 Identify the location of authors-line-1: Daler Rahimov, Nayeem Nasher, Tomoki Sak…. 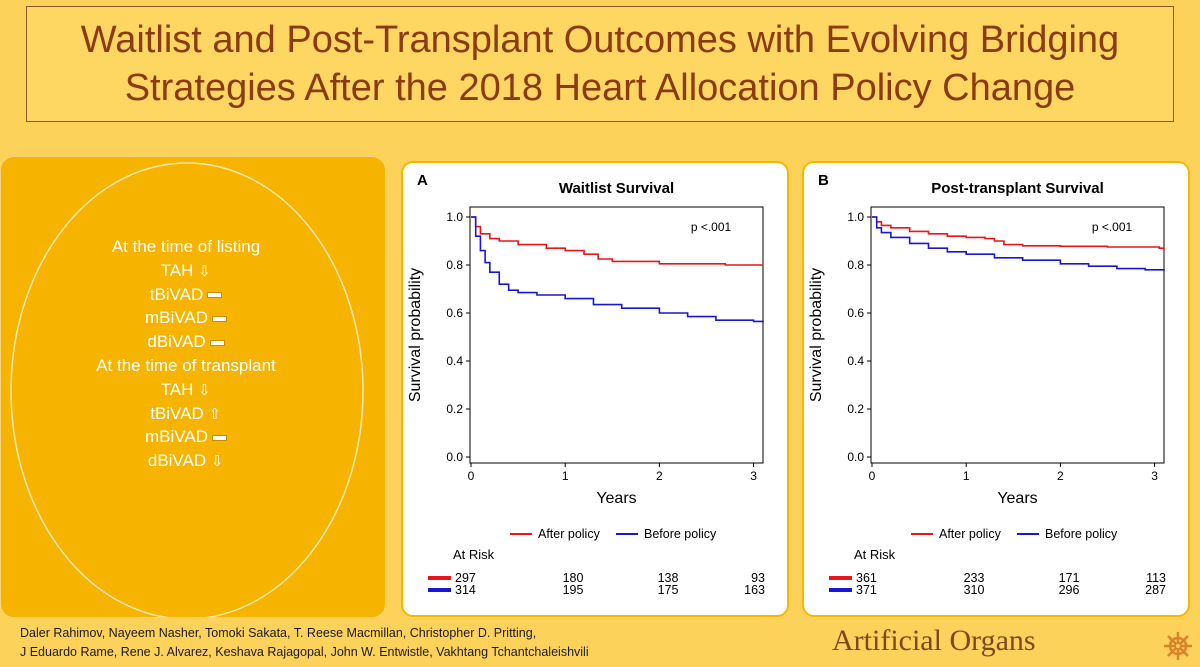
(278, 633).